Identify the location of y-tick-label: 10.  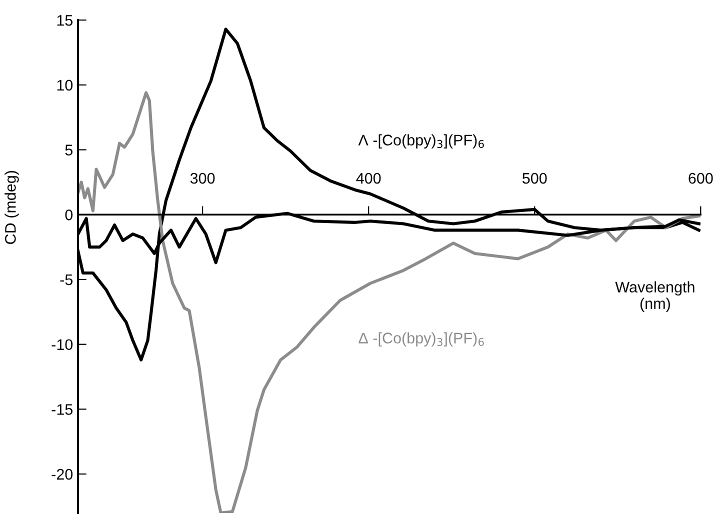
(65, 85).